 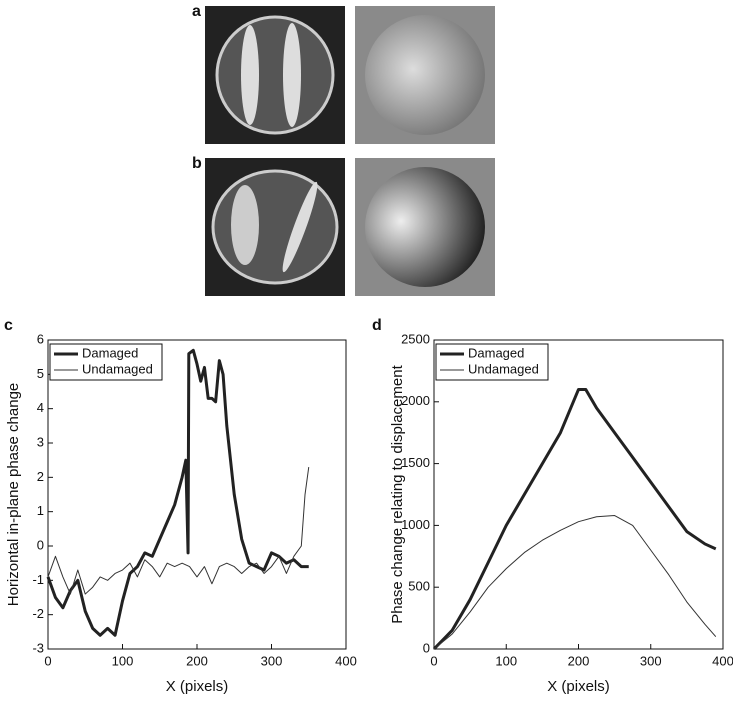 What do you see at coordinates (8, 325) in the screenshot?
I see `panel-label: c` at bounding box center [8, 325].